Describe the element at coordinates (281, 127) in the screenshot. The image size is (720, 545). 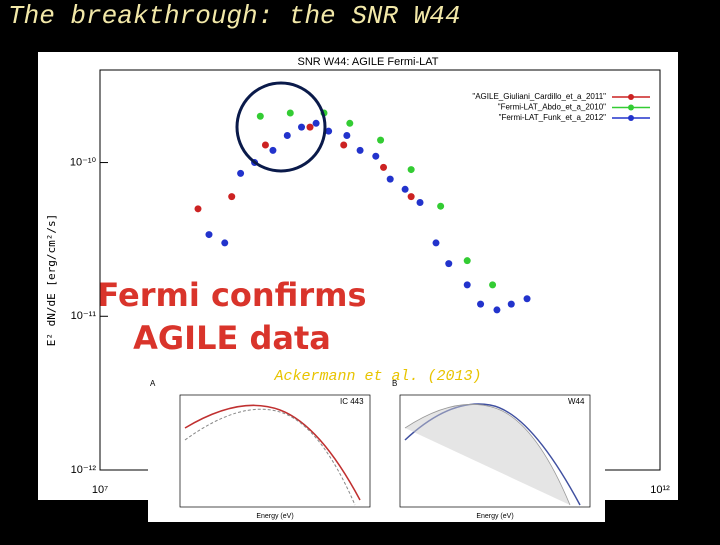
I see `highlight-circle` at that location.